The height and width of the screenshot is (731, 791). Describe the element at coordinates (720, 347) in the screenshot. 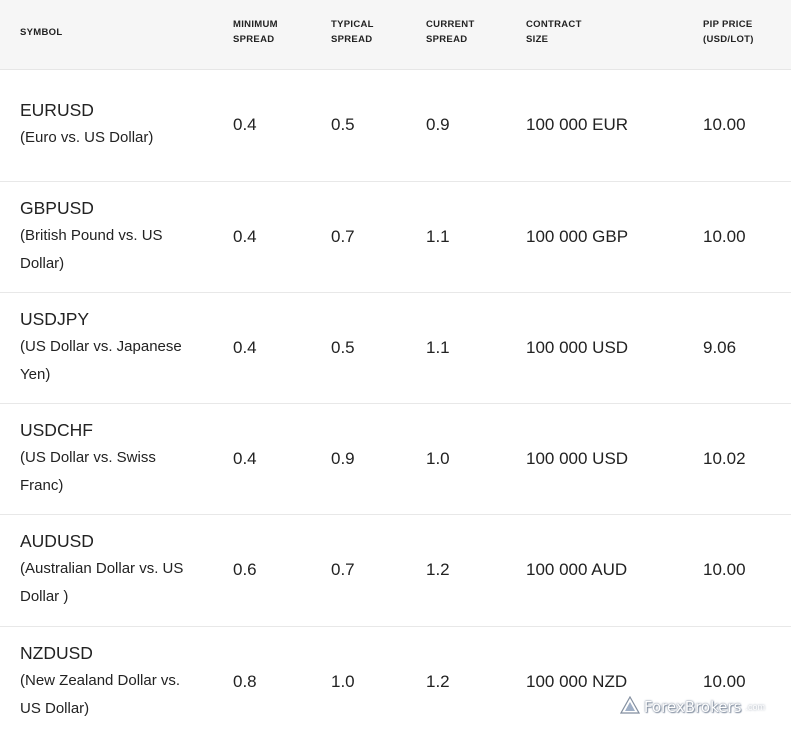

I see `pip-price-value: 9.06` at that location.